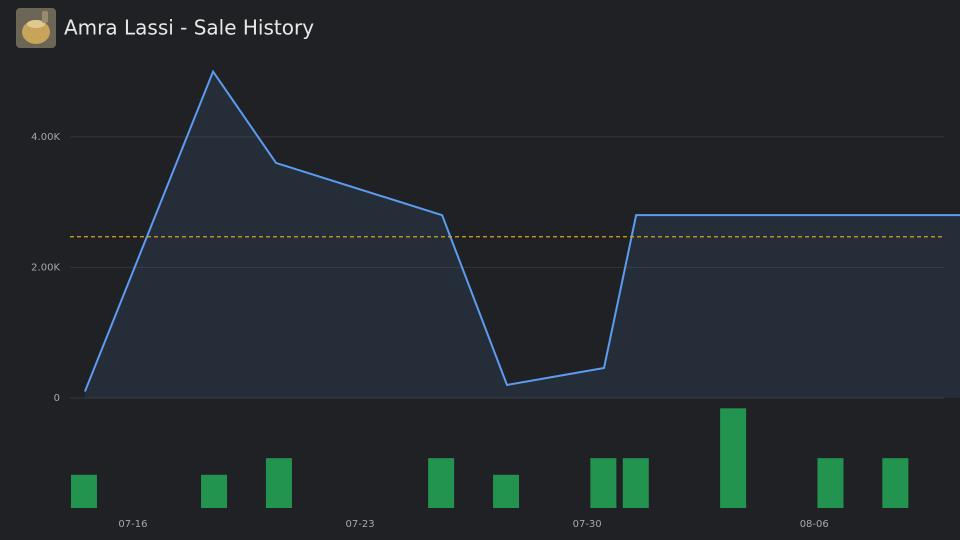 This screenshot has height=540, width=960. What do you see at coordinates (587, 524) in the screenshot?
I see `x-tick-label: 07-30` at bounding box center [587, 524].